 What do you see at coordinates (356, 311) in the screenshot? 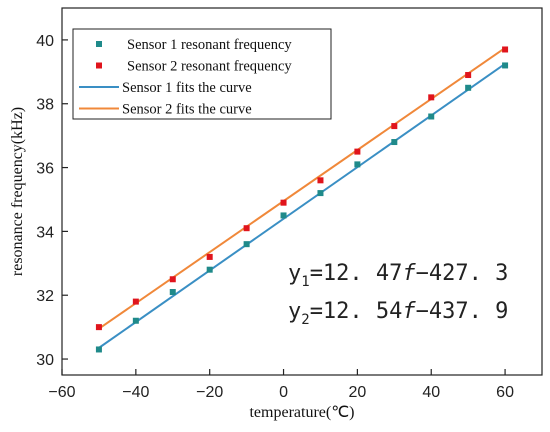
I see `eq2-rhs-pre: =12. 54` at bounding box center [356, 311].